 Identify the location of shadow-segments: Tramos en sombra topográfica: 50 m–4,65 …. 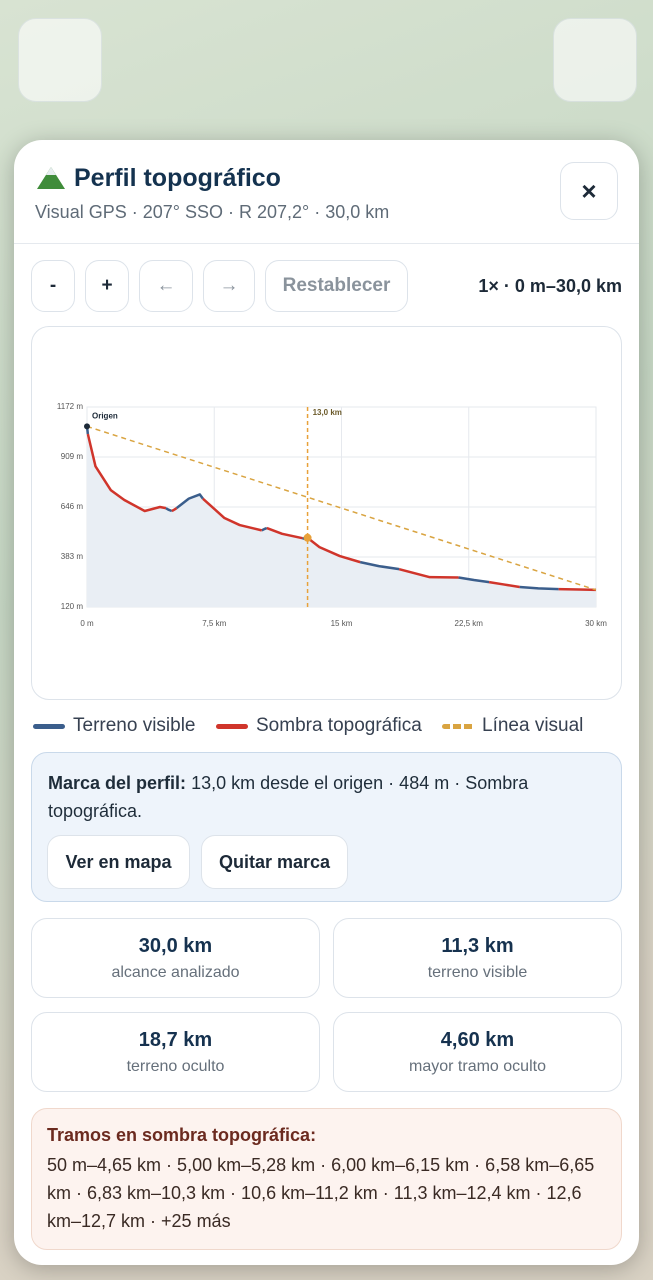
(326, 1179).